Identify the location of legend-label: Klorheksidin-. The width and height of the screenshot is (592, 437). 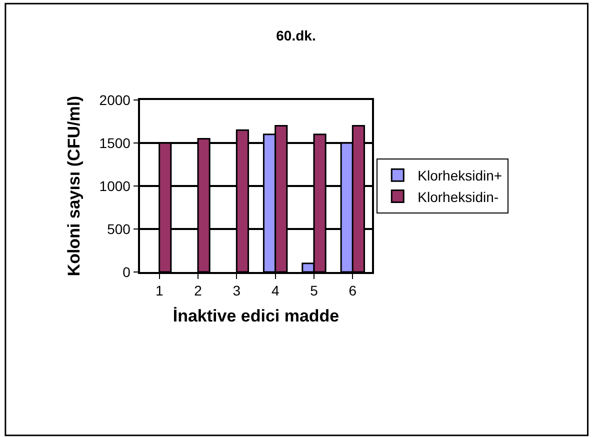
(458, 196).